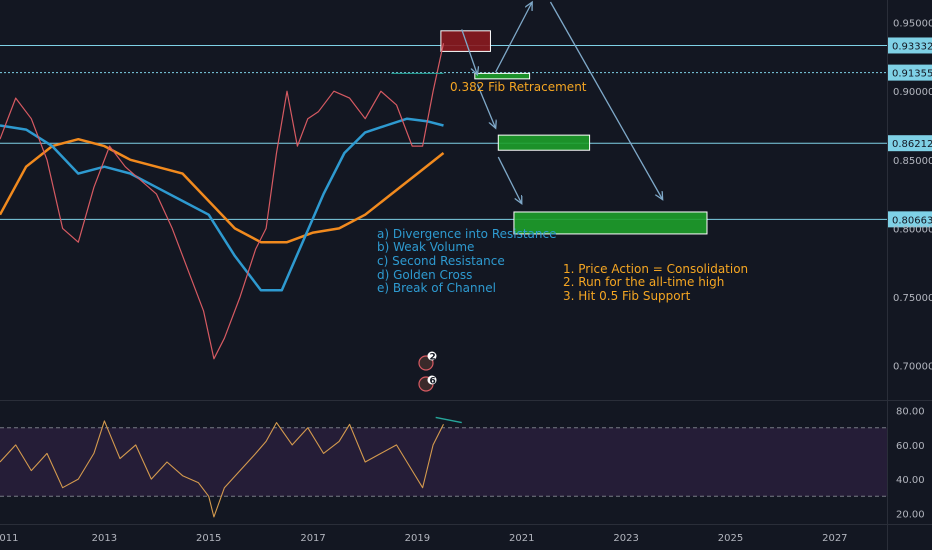 The width and height of the screenshot is (932, 550). What do you see at coordinates (312, 538) in the screenshot?
I see `time-tick-3: 2017` at bounding box center [312, 538].